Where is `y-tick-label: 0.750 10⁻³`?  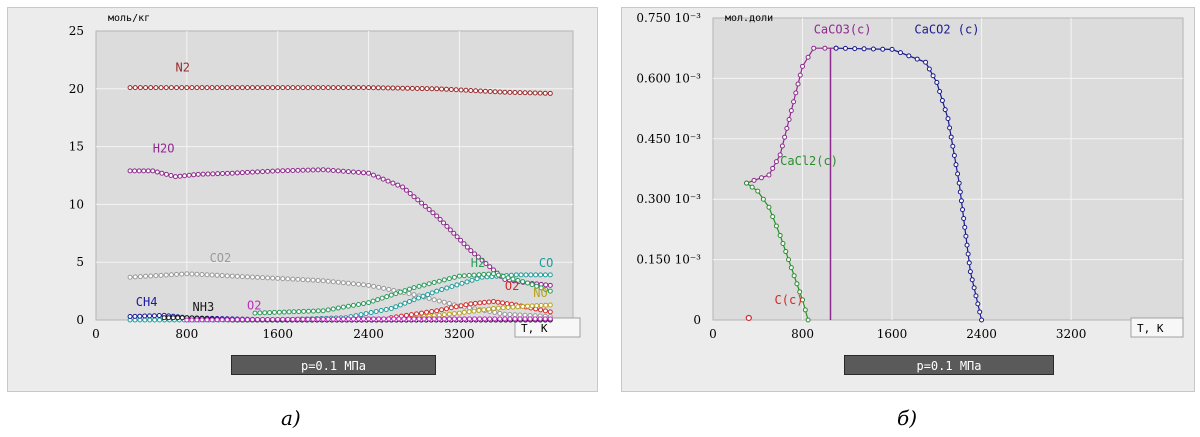
y-tick-label: 0.750 10⁻³ is located at coordinates (668, 18).